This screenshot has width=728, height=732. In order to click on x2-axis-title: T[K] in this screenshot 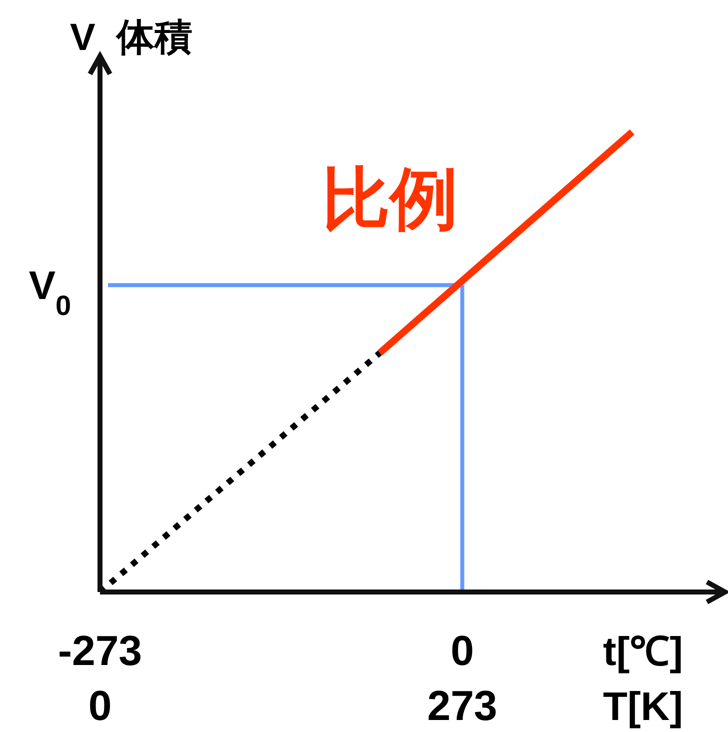, I will do `click(643, 707)`.